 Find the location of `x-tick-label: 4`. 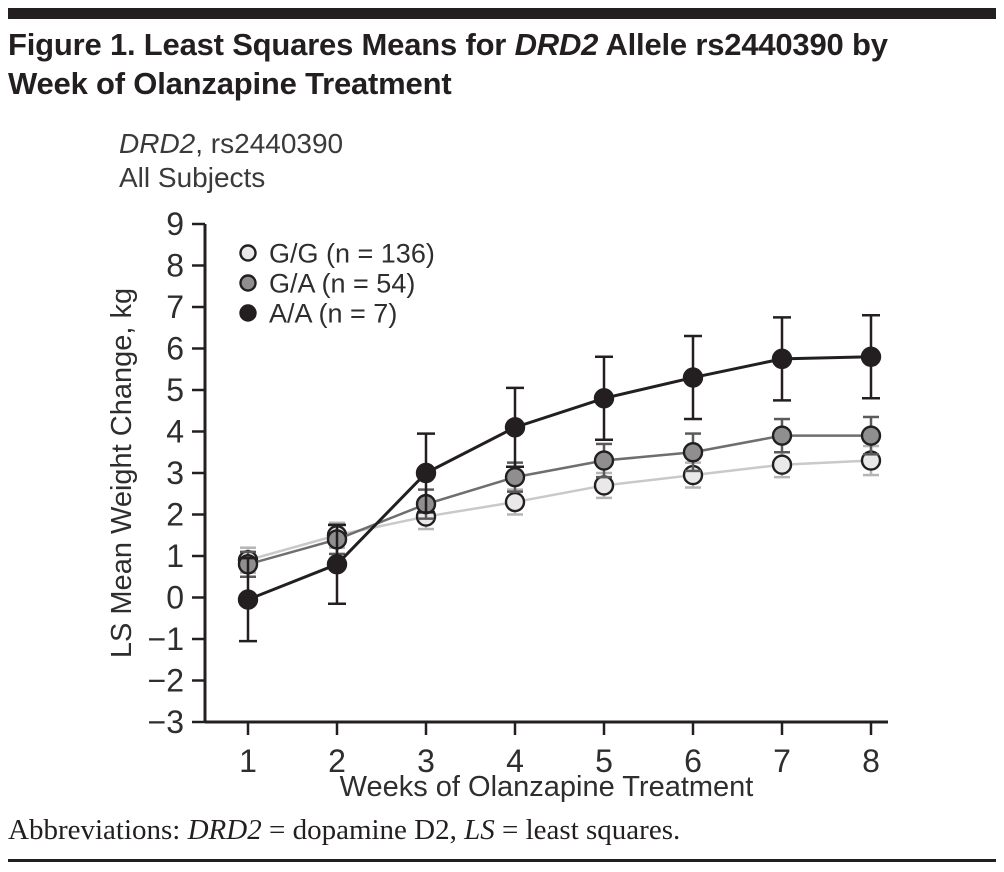

x-tick-label: 4 is located at coordinates (515, 761).